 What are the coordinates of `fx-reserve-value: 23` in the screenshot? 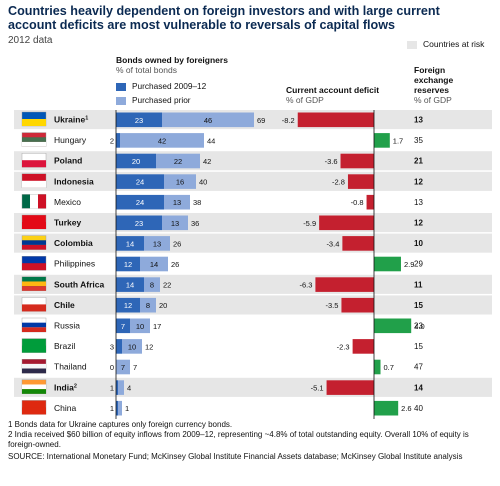 It's located at (418, 326).